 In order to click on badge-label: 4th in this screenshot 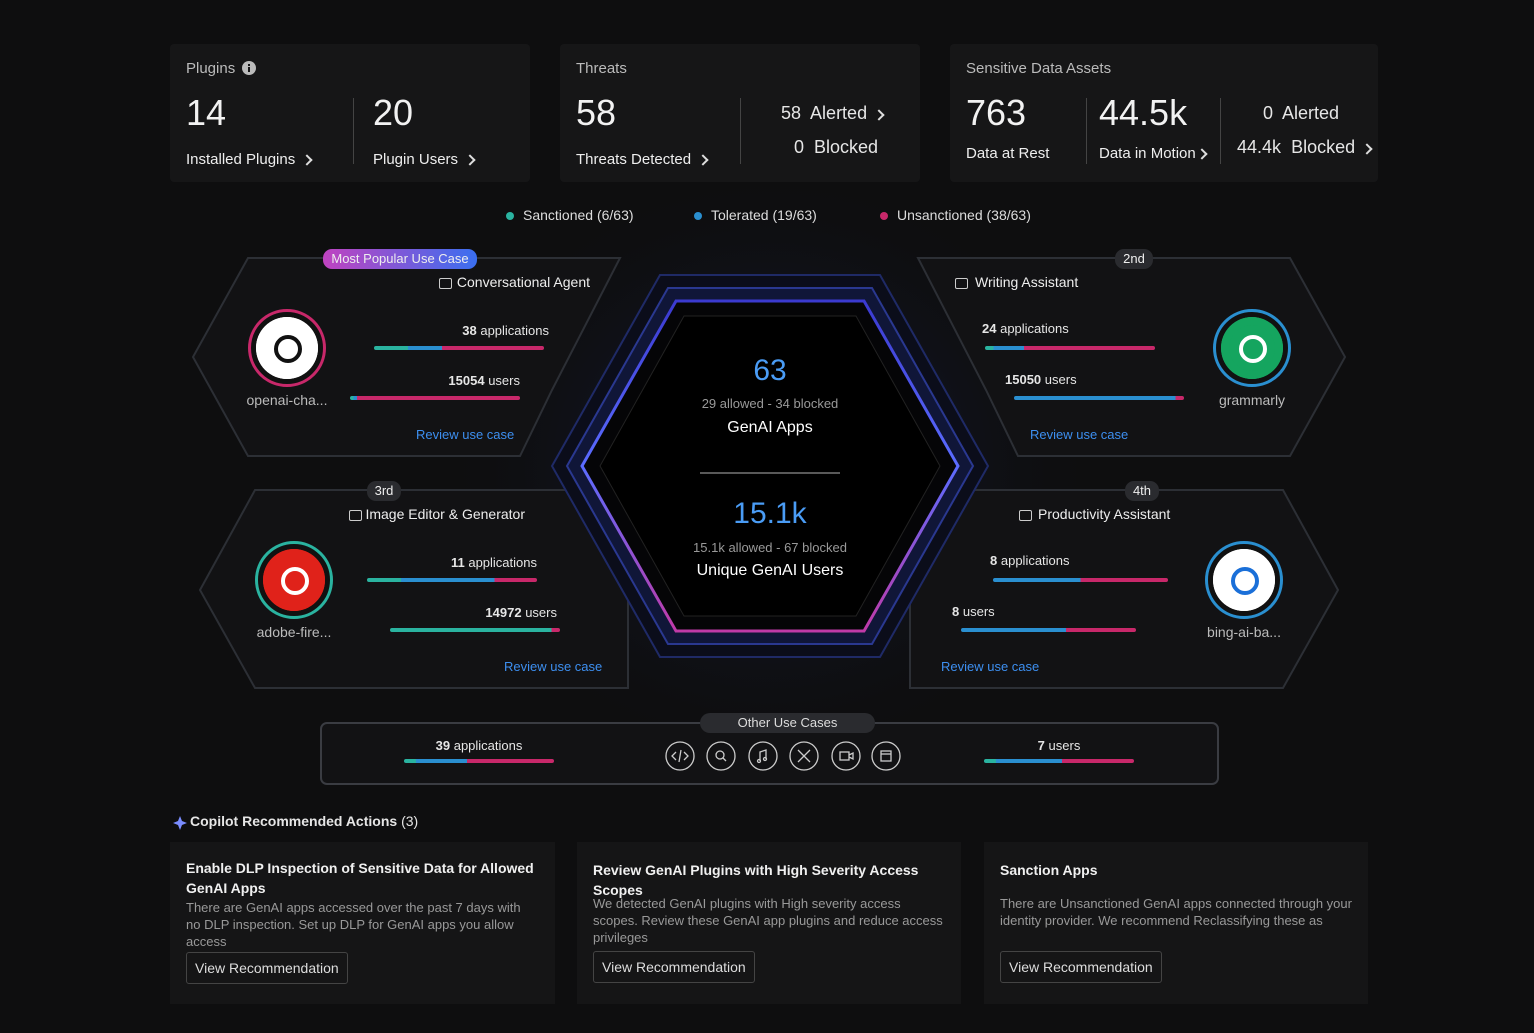, I will do `click(1142, 491)`.